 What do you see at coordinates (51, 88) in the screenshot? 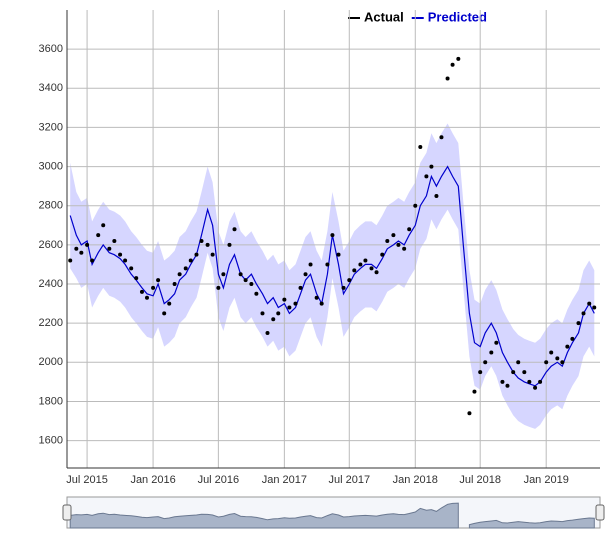
I see `y-tick-label: 3400` at bounding box center [51, 88].